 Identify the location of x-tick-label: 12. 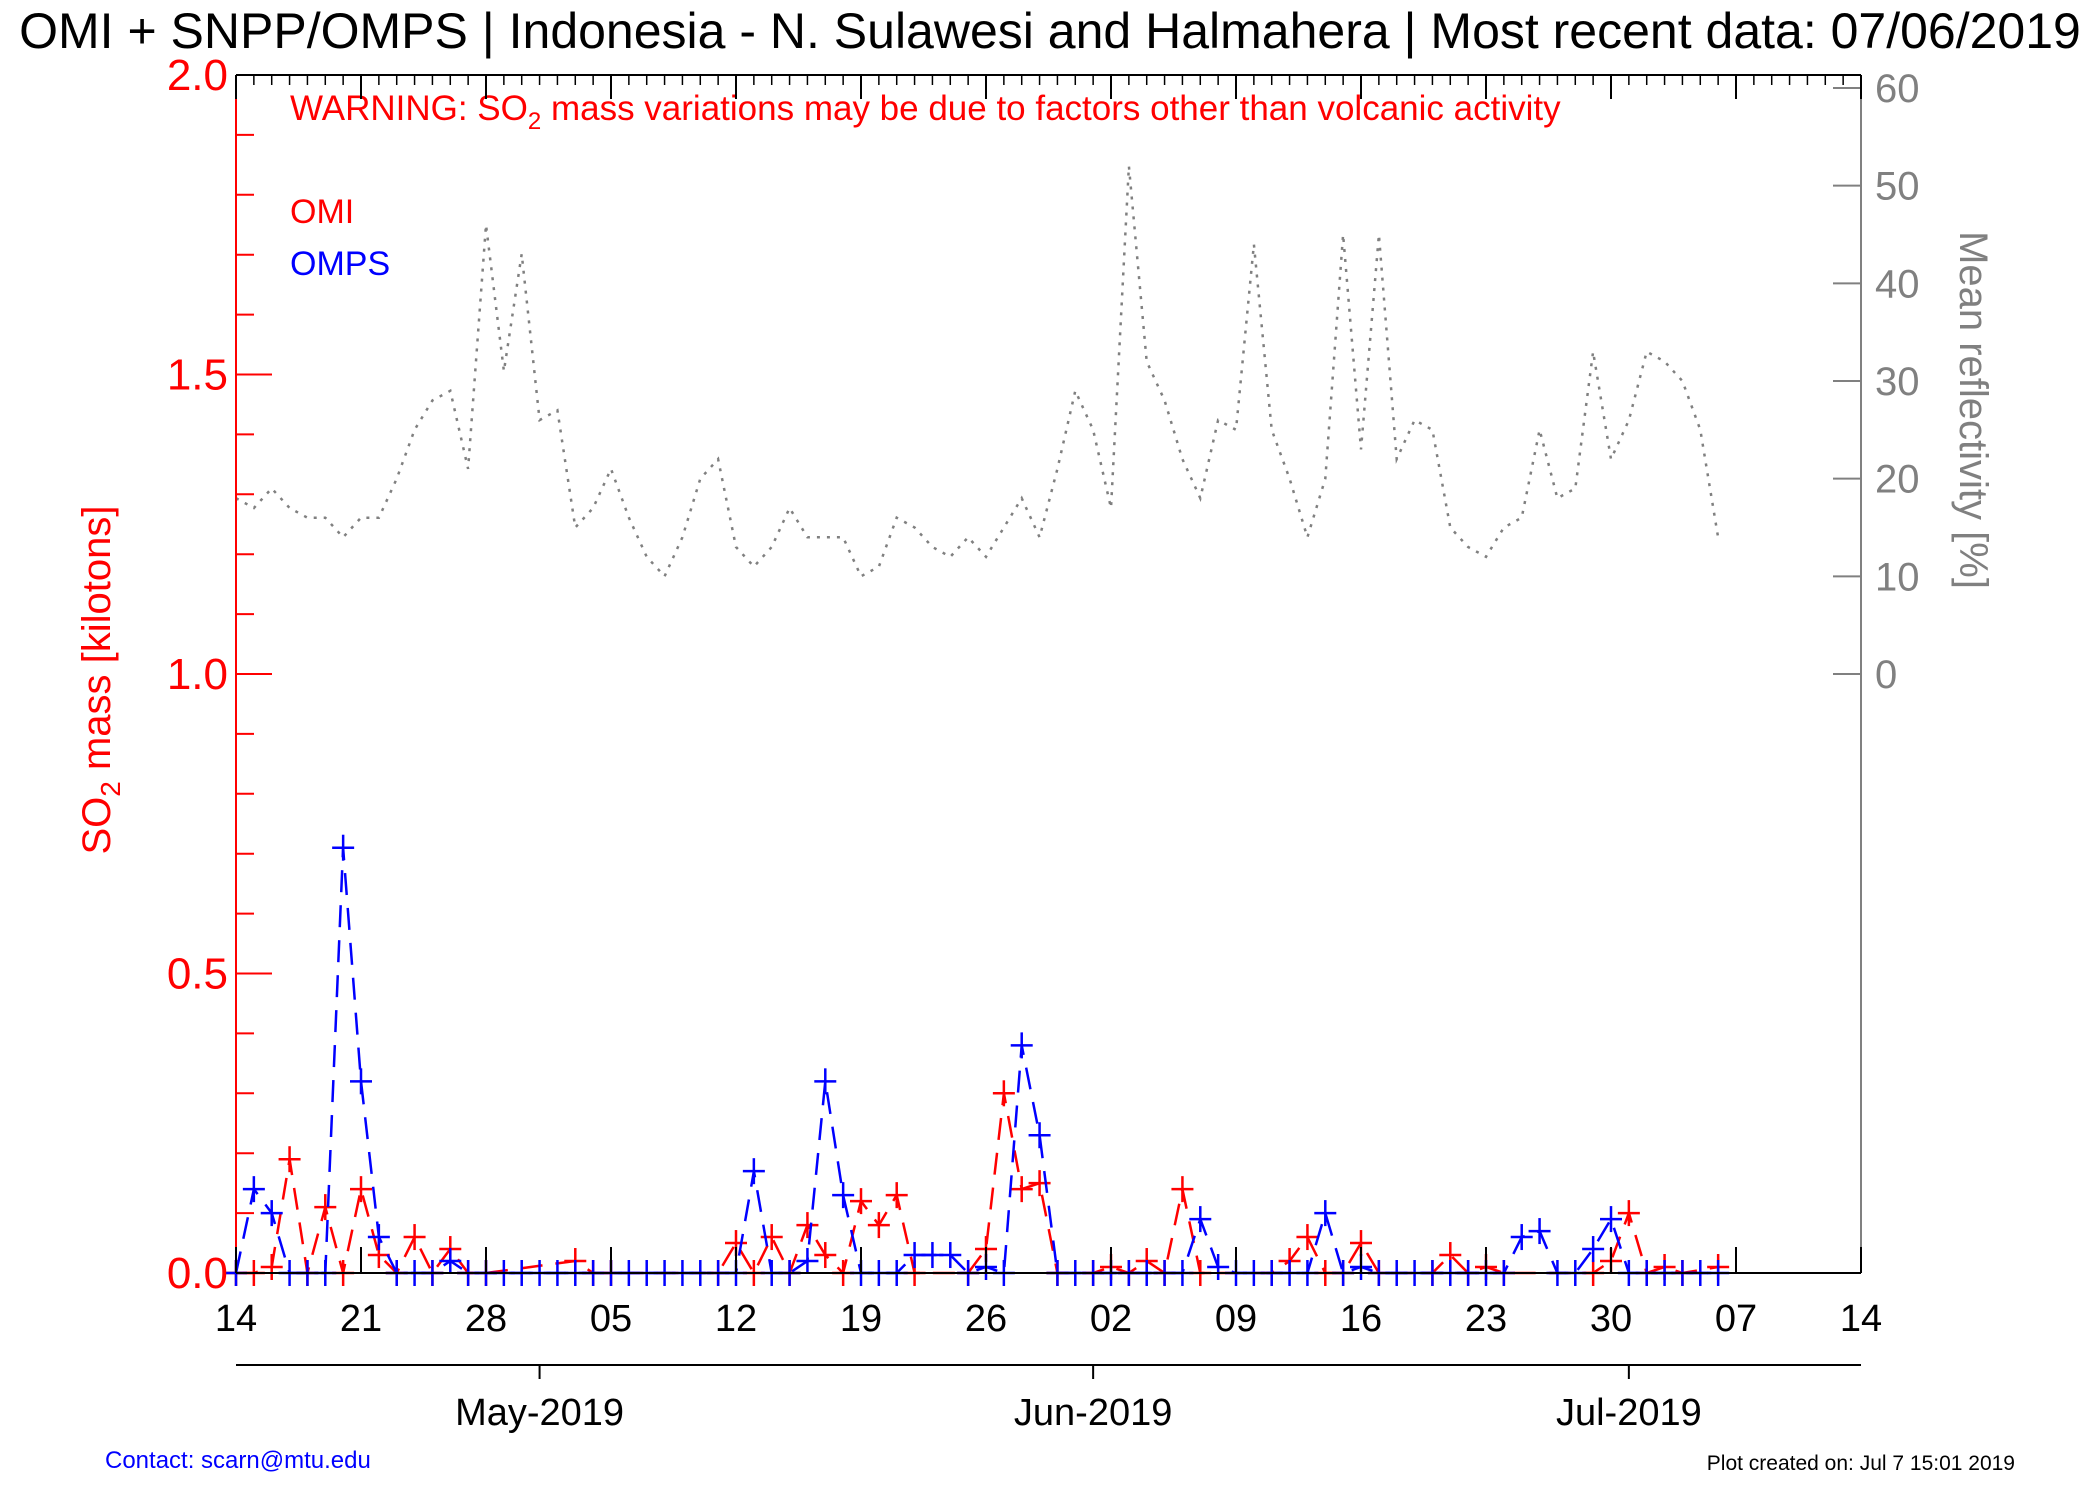
(736, 1319).